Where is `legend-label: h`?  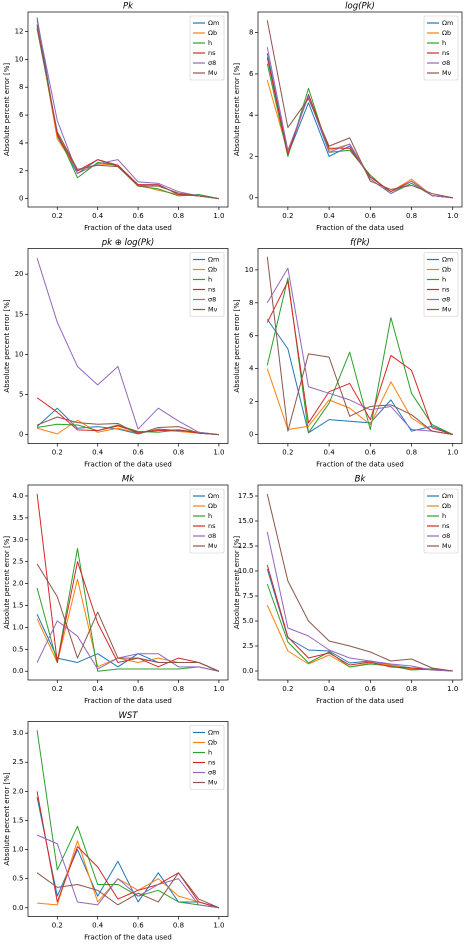 legend-label: h is located at coordinates (210, 280).